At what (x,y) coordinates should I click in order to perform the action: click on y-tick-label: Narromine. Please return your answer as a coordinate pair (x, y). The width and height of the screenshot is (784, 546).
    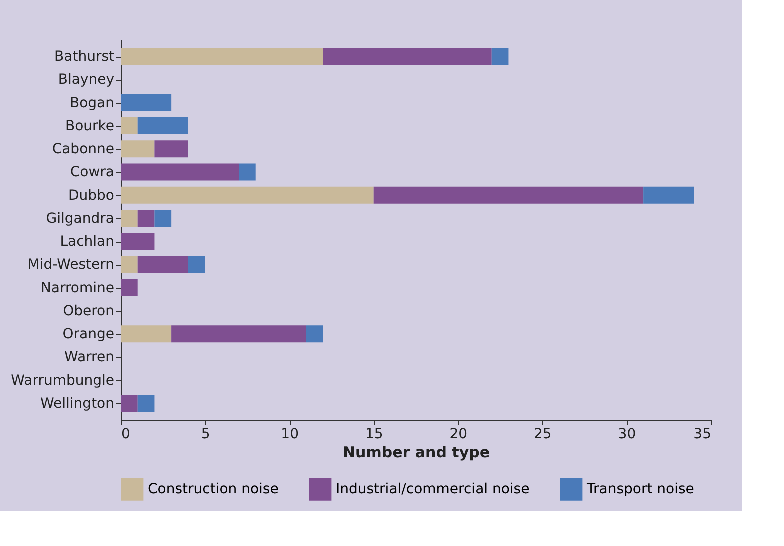
    Looking at the image, I should click on (77, 288).